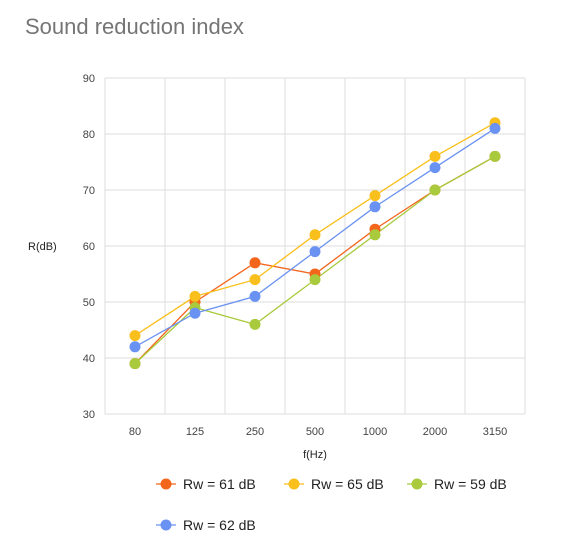 The width and height of the screenshot is (581, 546). Describe the element at coordinates (219, 484) in the screenshot. I see `legend-label: Rw = 61 dB` at that location.